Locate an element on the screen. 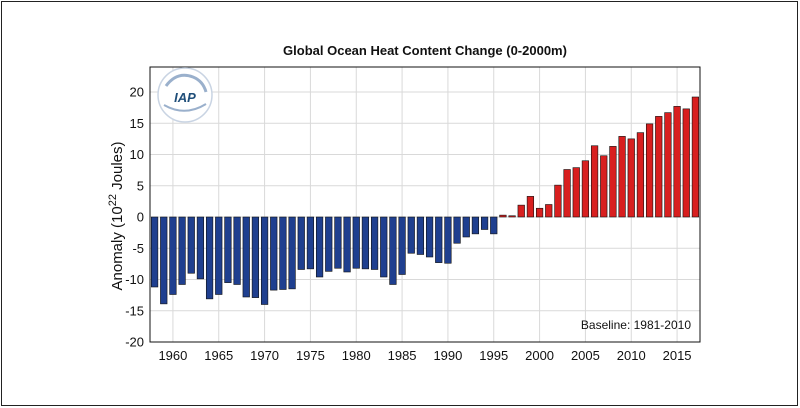 The image size is (800, 408). y-axis-label: Anomaly (1022 Joules) is located at coordinates (116, 216).